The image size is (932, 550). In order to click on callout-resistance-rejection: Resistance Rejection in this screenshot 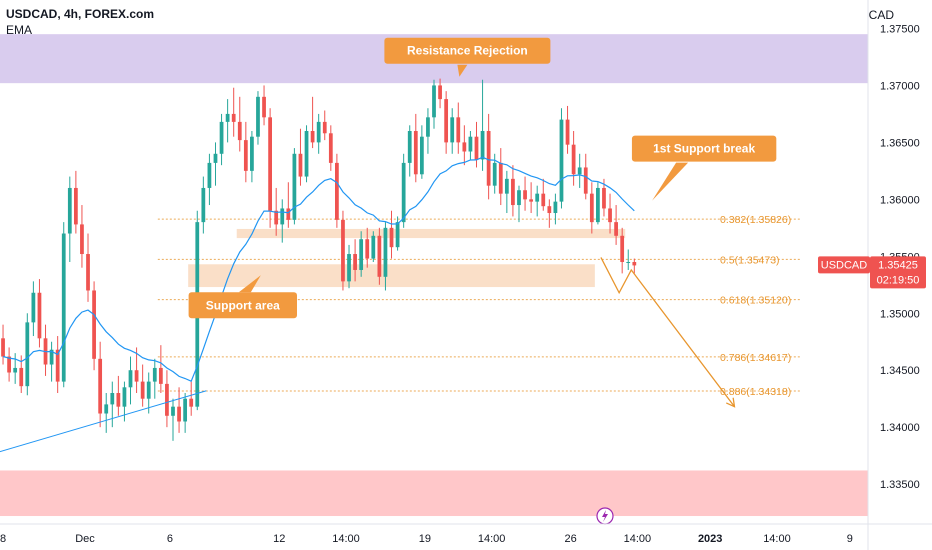, I will do `click(467, 57)`.